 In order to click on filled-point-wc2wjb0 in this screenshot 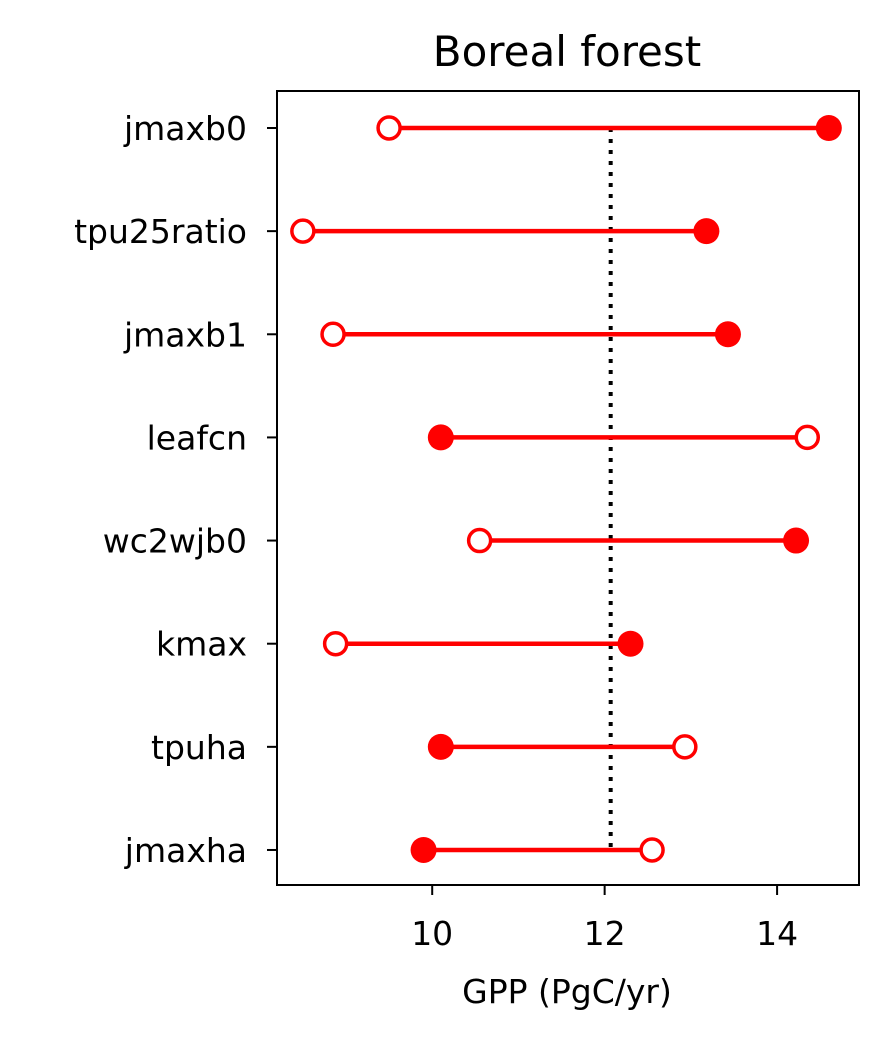, I will do `click(796, 540)`.